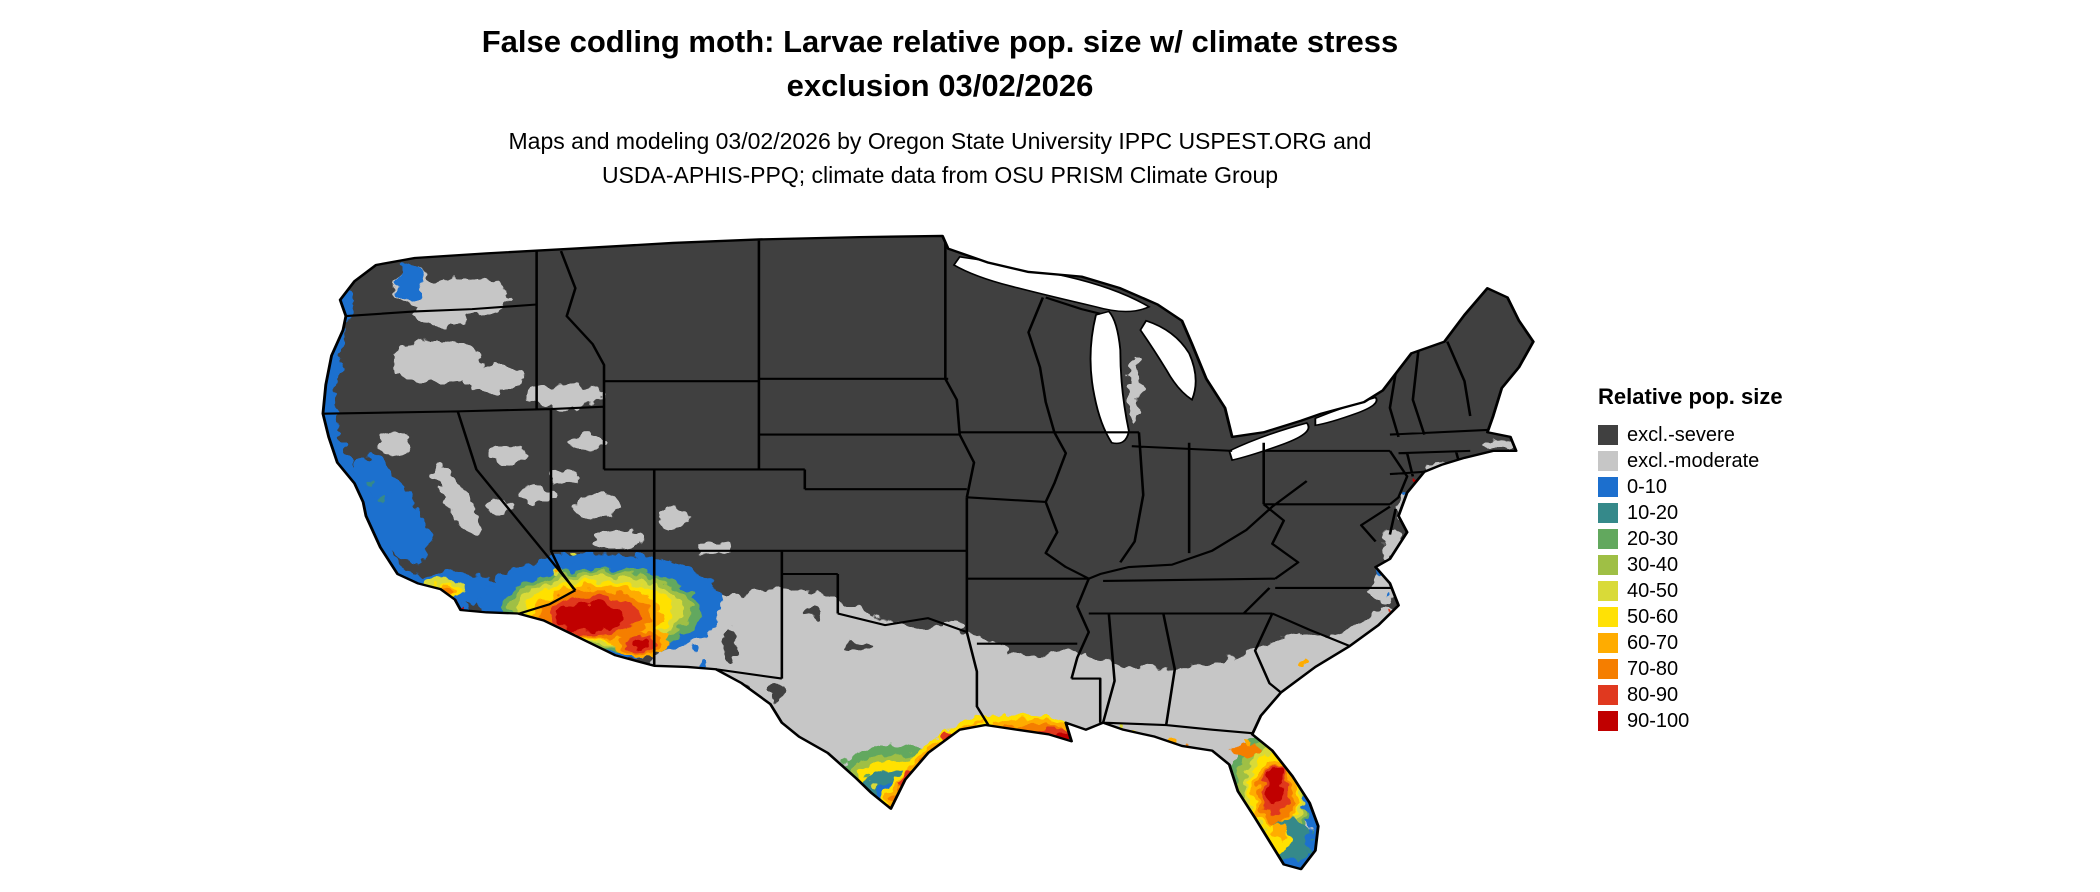 This screenshot has height=892, width=2100. I want to click on legend-item: 40-50, so click(1748, 591).